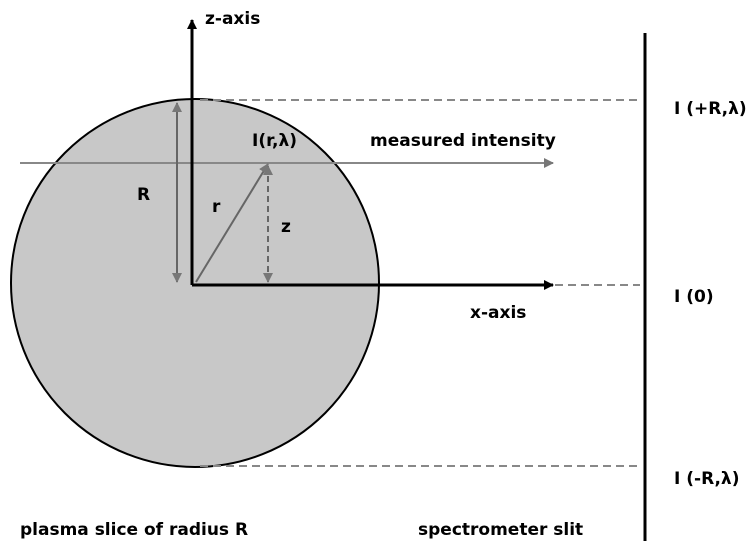 Image resolution: width=754 pixels, height=541 pixels. I want to click on label: I (+R,λ), so click(710, 109).